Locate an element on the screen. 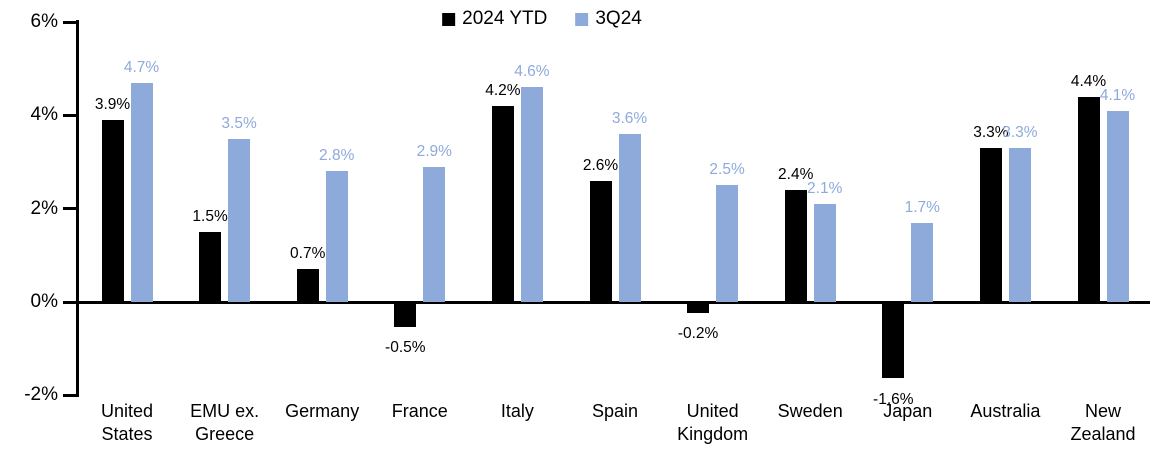 The width and height of the screenshot is (1152, 465). x-axis-label-australia: Australia is located at coordinates (1005, 411).